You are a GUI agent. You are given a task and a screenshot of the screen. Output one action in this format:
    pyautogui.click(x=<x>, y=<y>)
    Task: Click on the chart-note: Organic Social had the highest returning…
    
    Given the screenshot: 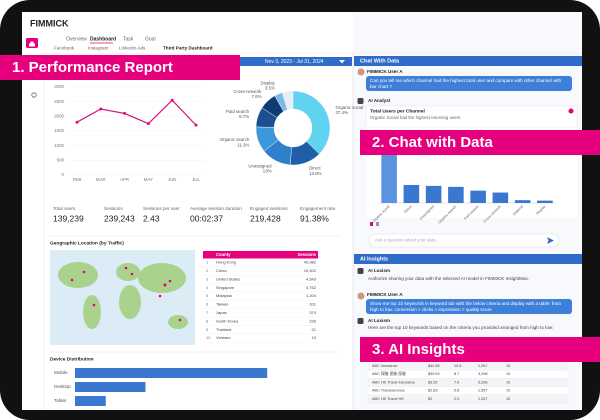 What is the action you would take?
    pyautogui.click(x=416, y=117)
    